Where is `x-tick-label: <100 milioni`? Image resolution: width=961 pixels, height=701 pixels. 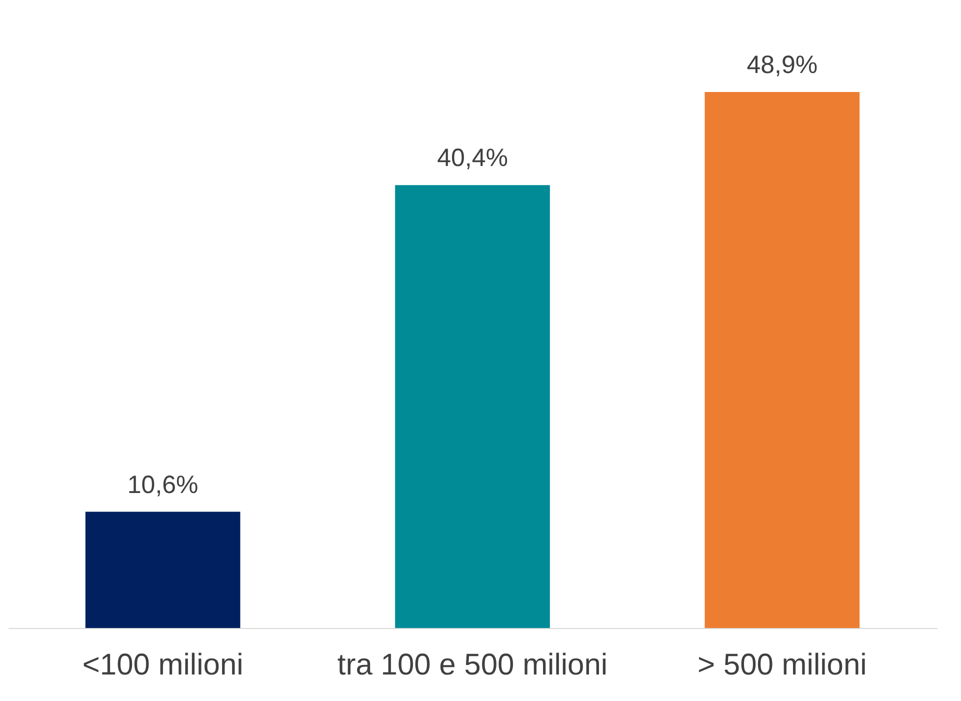
x-tick-label: <100 milioni is located at coordinates (163, 665).